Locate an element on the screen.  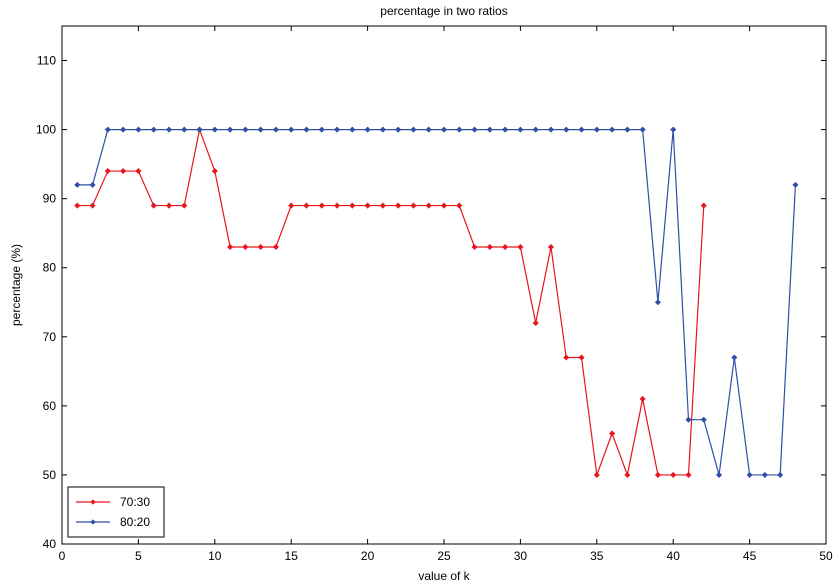
y-tick-label: 110 is located at coordinates (46, 61).